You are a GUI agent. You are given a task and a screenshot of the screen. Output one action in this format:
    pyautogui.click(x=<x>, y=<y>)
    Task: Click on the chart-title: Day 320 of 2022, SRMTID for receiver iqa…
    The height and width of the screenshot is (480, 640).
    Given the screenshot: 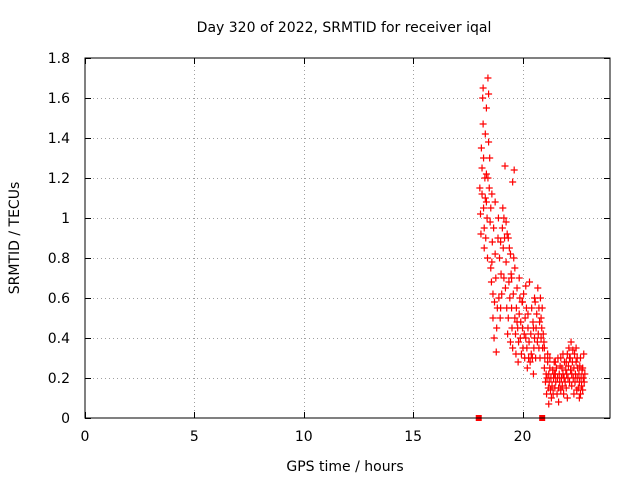 What is the action you would take?
    pyautogui.click(x=344, y=28)
    